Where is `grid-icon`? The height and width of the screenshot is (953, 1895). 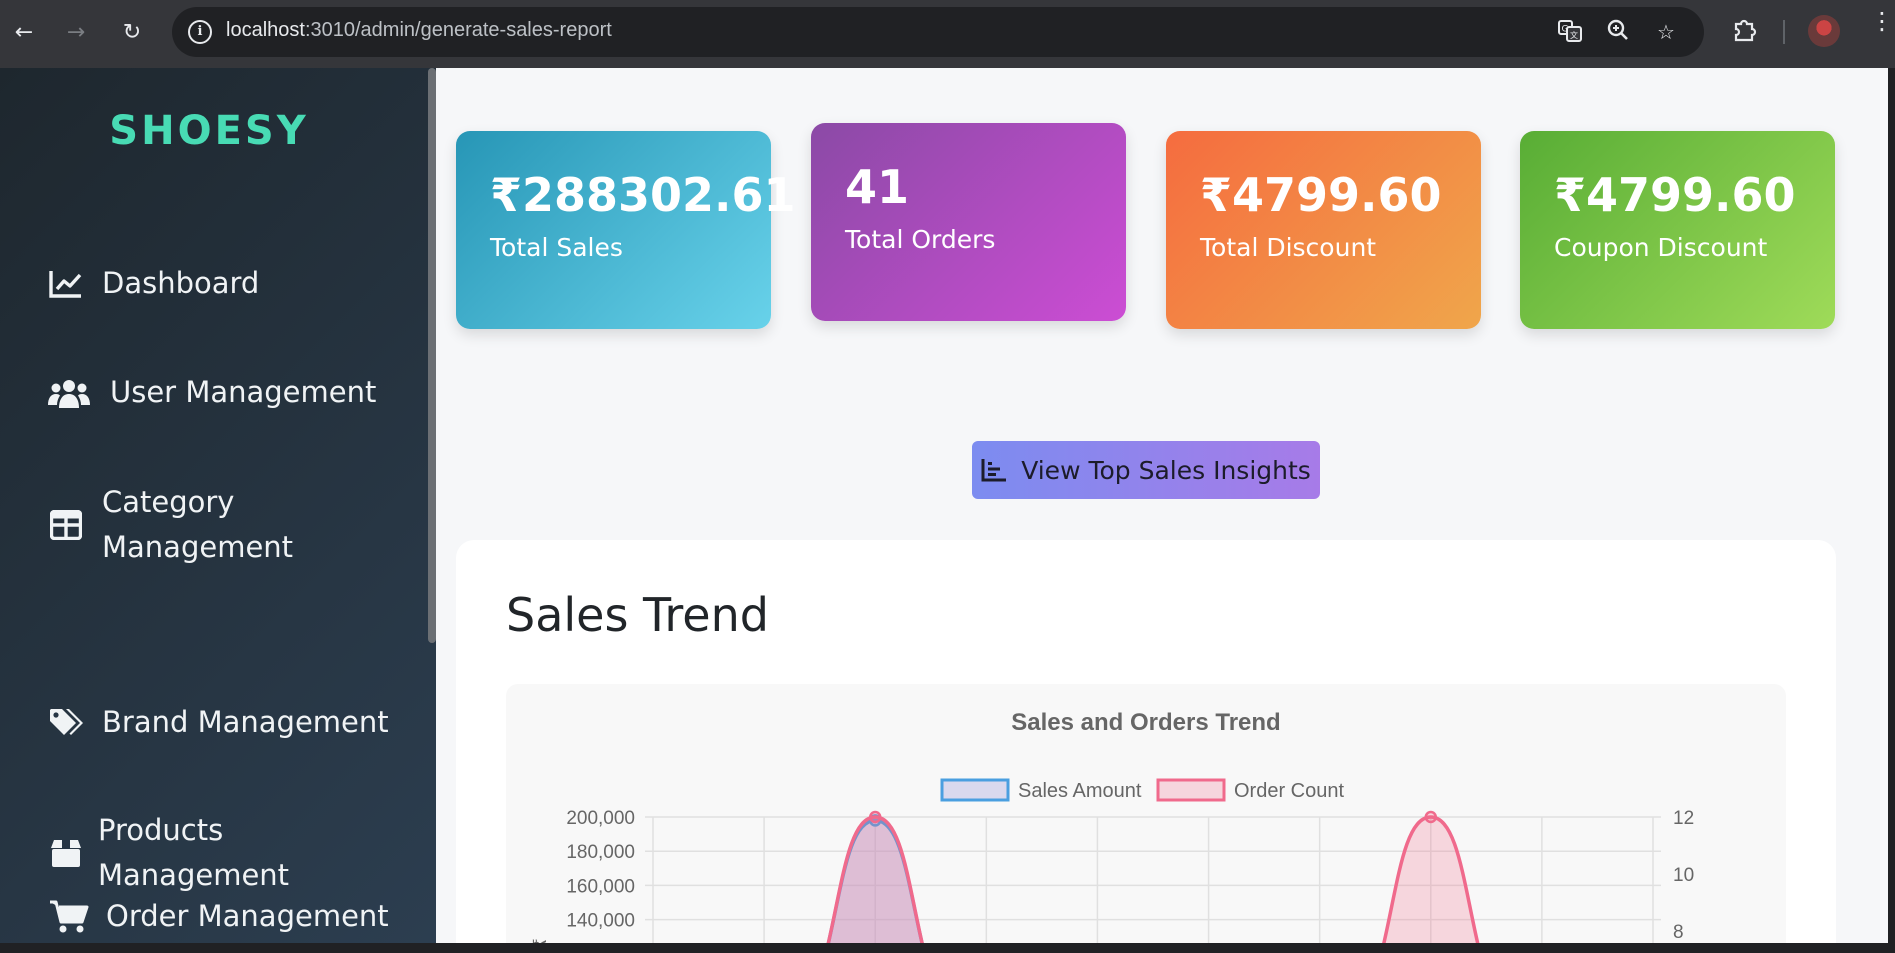 grid-icon is located at coordinates (66, 525).